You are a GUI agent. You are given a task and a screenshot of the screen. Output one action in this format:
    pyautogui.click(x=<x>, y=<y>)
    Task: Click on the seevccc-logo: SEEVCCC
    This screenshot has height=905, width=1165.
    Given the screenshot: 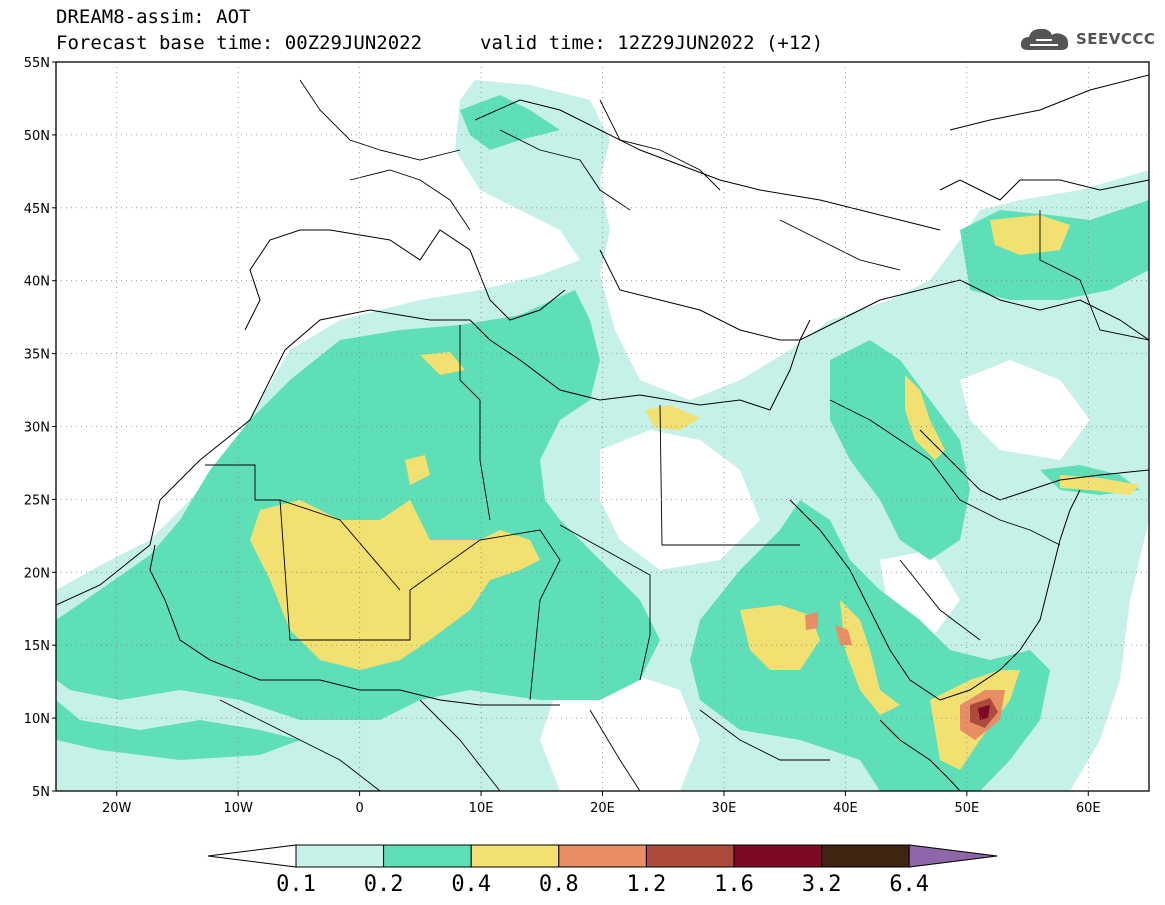 What is the action you would take?
    pyautogui.click(x=1088, y=39)
    